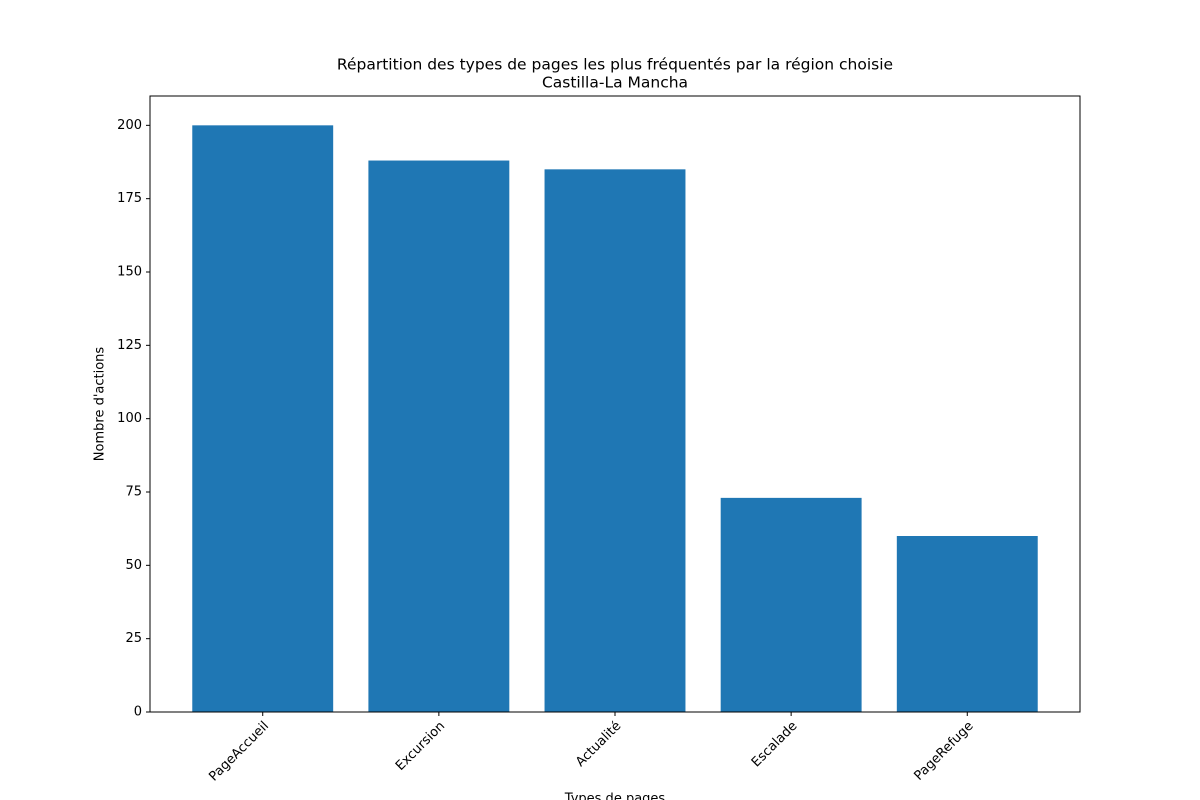 Image resolution: width=1200 pixels, height=800 pixels. Describe the element at coordinates (129, 345) in the screenshot. I see `y-tick-label: 125` at that location.